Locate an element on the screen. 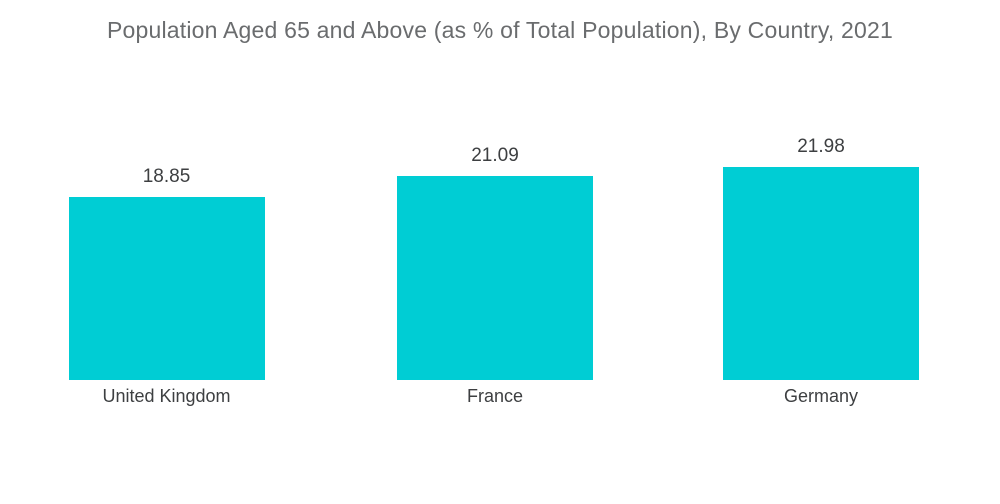 Image resolution: width=1000 pixels, height=504 pixels. bar-group-germany: 21.98 is located at coordinates (821, 258).